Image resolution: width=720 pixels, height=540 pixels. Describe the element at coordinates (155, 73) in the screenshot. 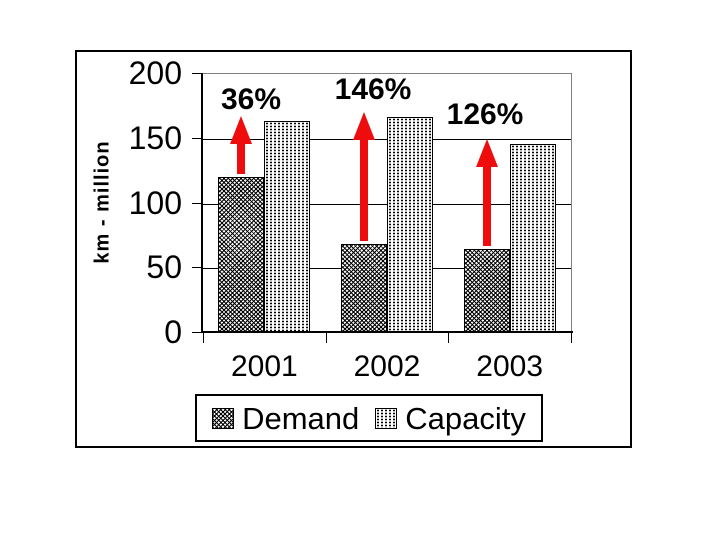

I see `y-tick-label-200: 200` at that location.